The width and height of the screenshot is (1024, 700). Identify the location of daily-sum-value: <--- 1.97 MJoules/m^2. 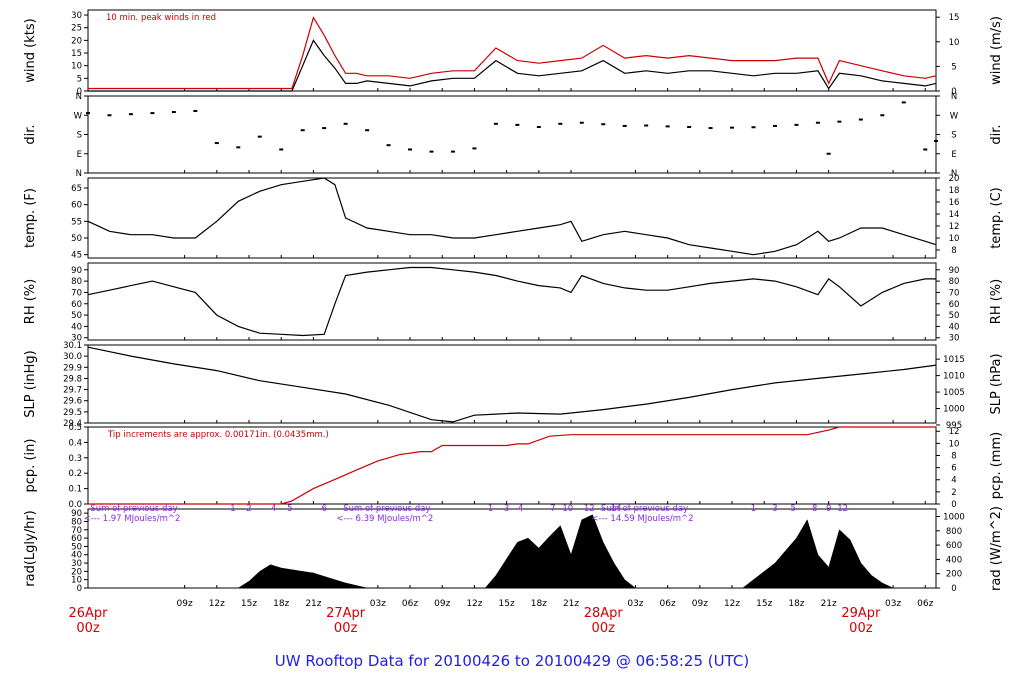
(132, 519).